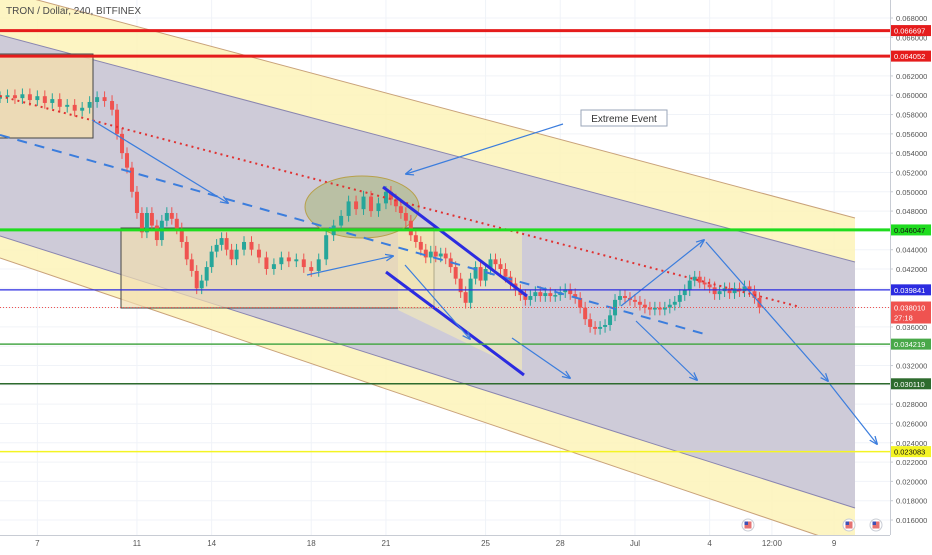  Describe the element at coordinates (624, 118) in the screenshot. I see `annotation-box` at that location.